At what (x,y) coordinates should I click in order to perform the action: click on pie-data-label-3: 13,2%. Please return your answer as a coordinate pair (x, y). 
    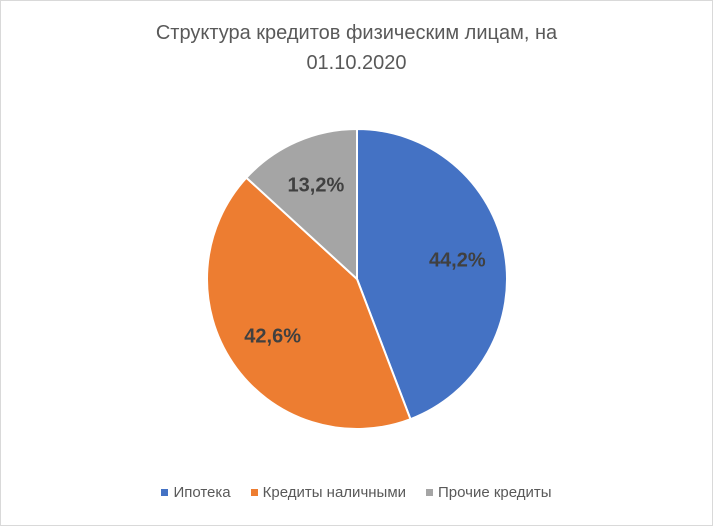
    Looking at the image, I should click on (316, 186).